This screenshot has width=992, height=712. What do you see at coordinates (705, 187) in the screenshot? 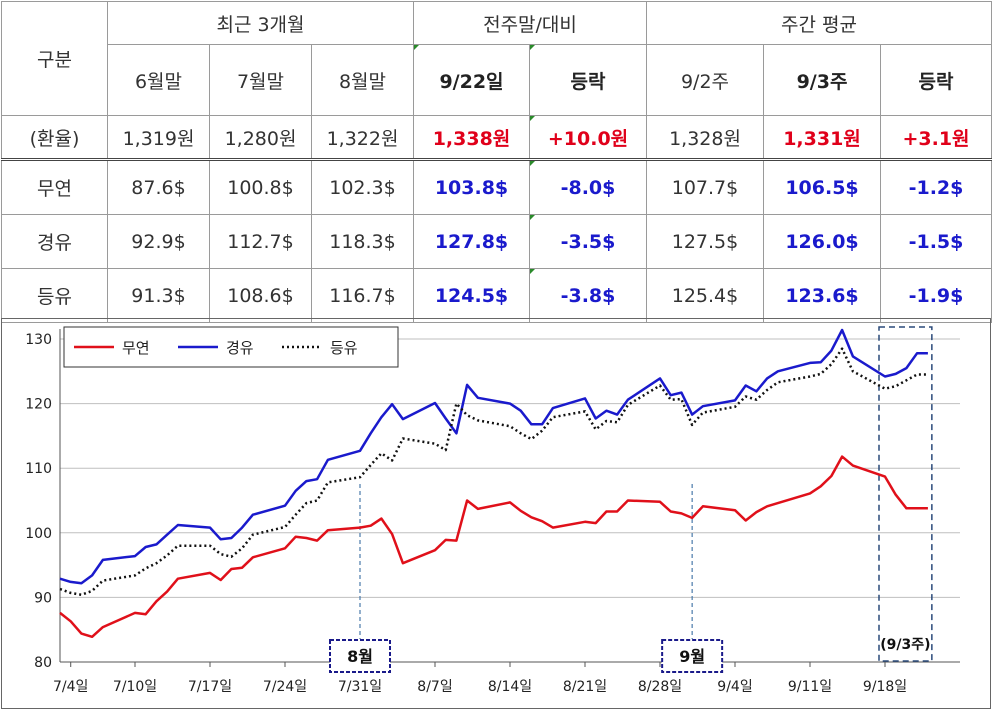
I see `price-cell: 107.7$` at bounding box center [705, 187].